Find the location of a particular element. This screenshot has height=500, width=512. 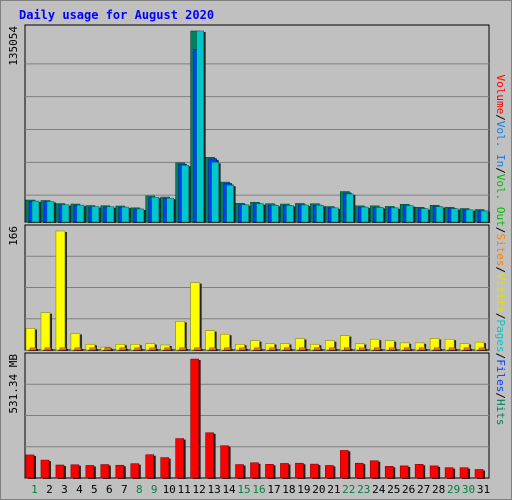

chart-title: Daily usage for August 2020 is located at coordinates (117, 15).